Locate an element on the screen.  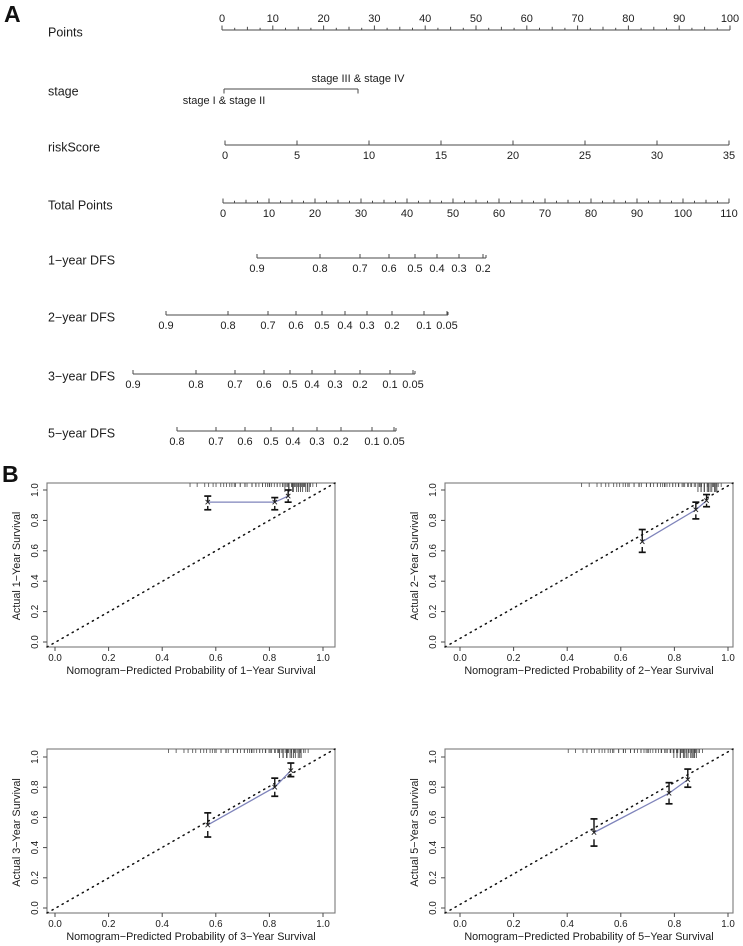
tick-label: 30 is located at coordinates (657, 156).